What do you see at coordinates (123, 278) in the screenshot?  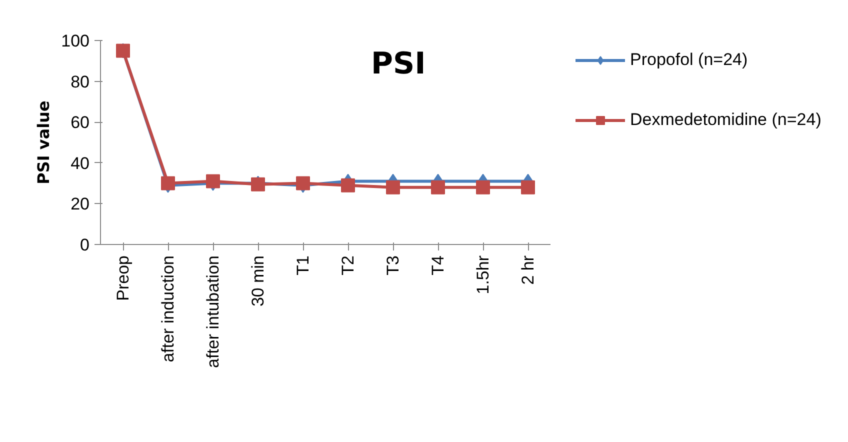 I see `x-tick-label: Preop` at bounding box center [123, 278].